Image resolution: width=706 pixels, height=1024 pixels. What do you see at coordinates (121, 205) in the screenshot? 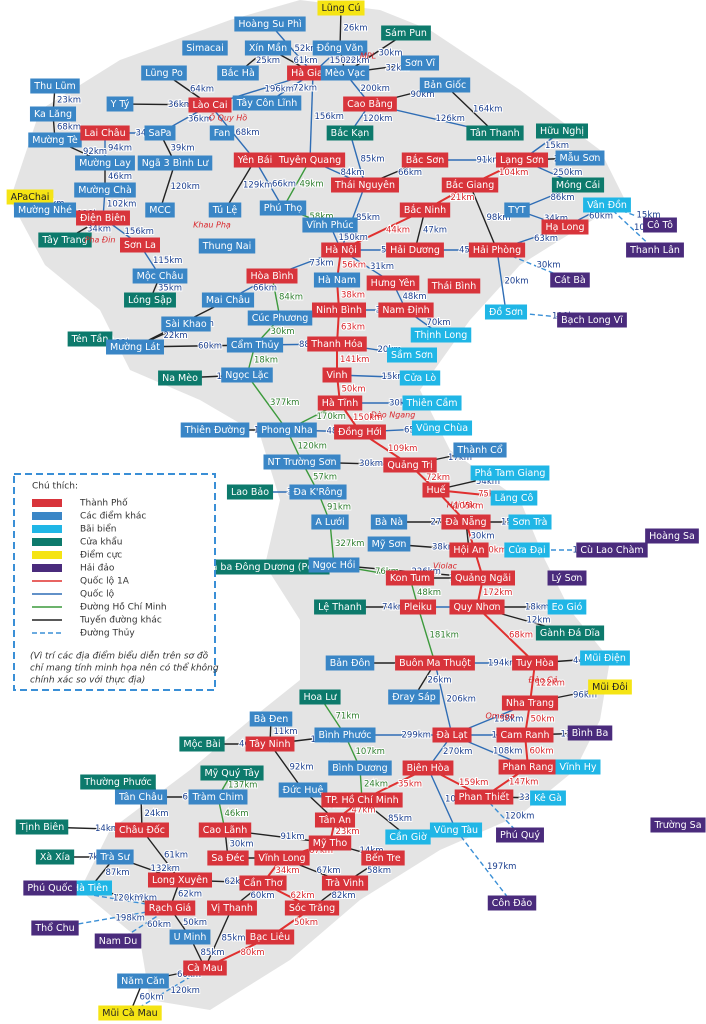
I see `distance-label: 102km` at bounding box center [121, 205].